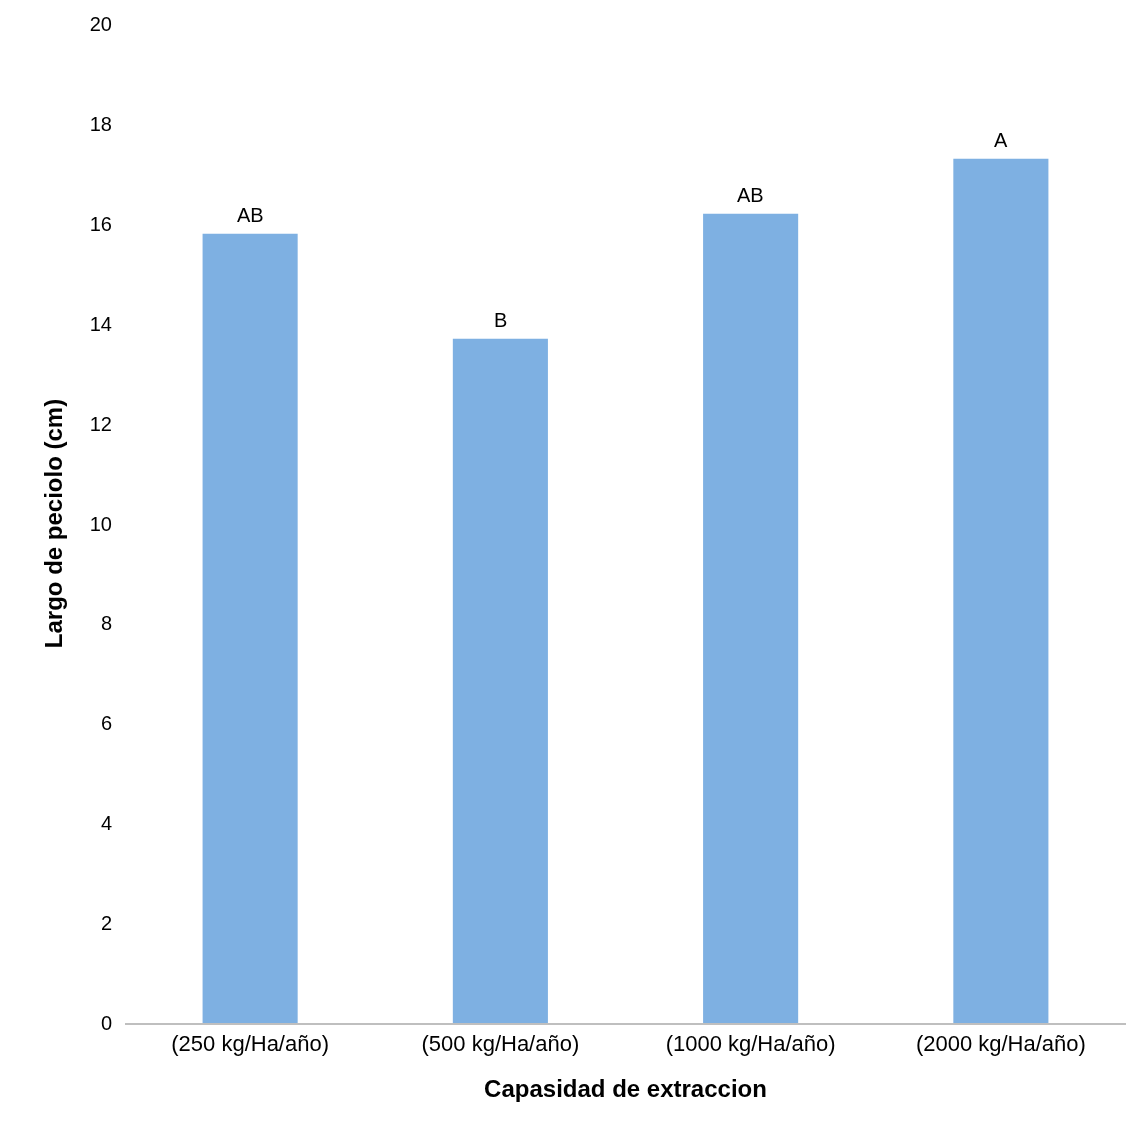 The height and width of the screenshot is (1131, 1126). What do you see at coordinates (100, 223) in the screenshot?
I see `y-tick-label: 16` at bounding box center [100, 223].